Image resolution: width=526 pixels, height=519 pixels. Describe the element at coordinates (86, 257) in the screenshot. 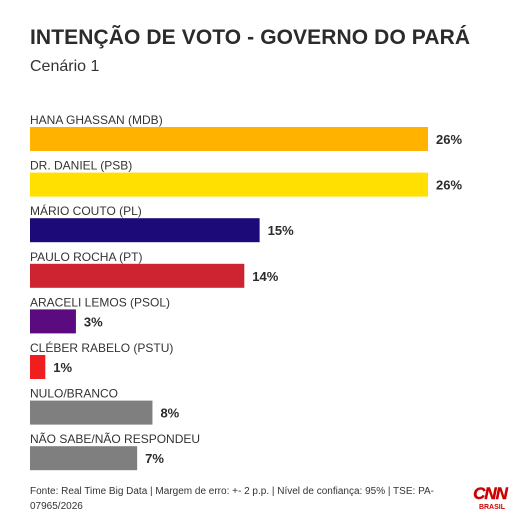

I see `category-label: PAULO ROCHA (PT)` at that location.